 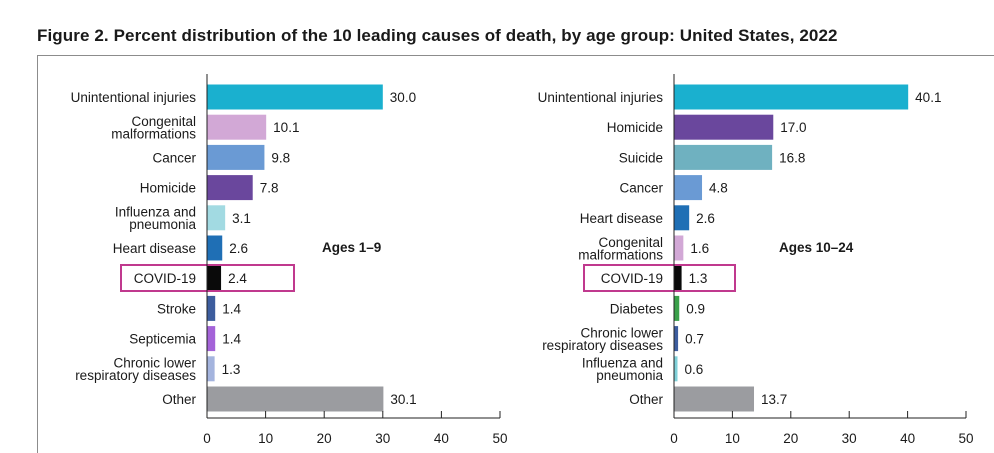 I want to click on category-label-influenza-and-pneumonia: Influenza and pneumonia, so click(x=156, y=219).